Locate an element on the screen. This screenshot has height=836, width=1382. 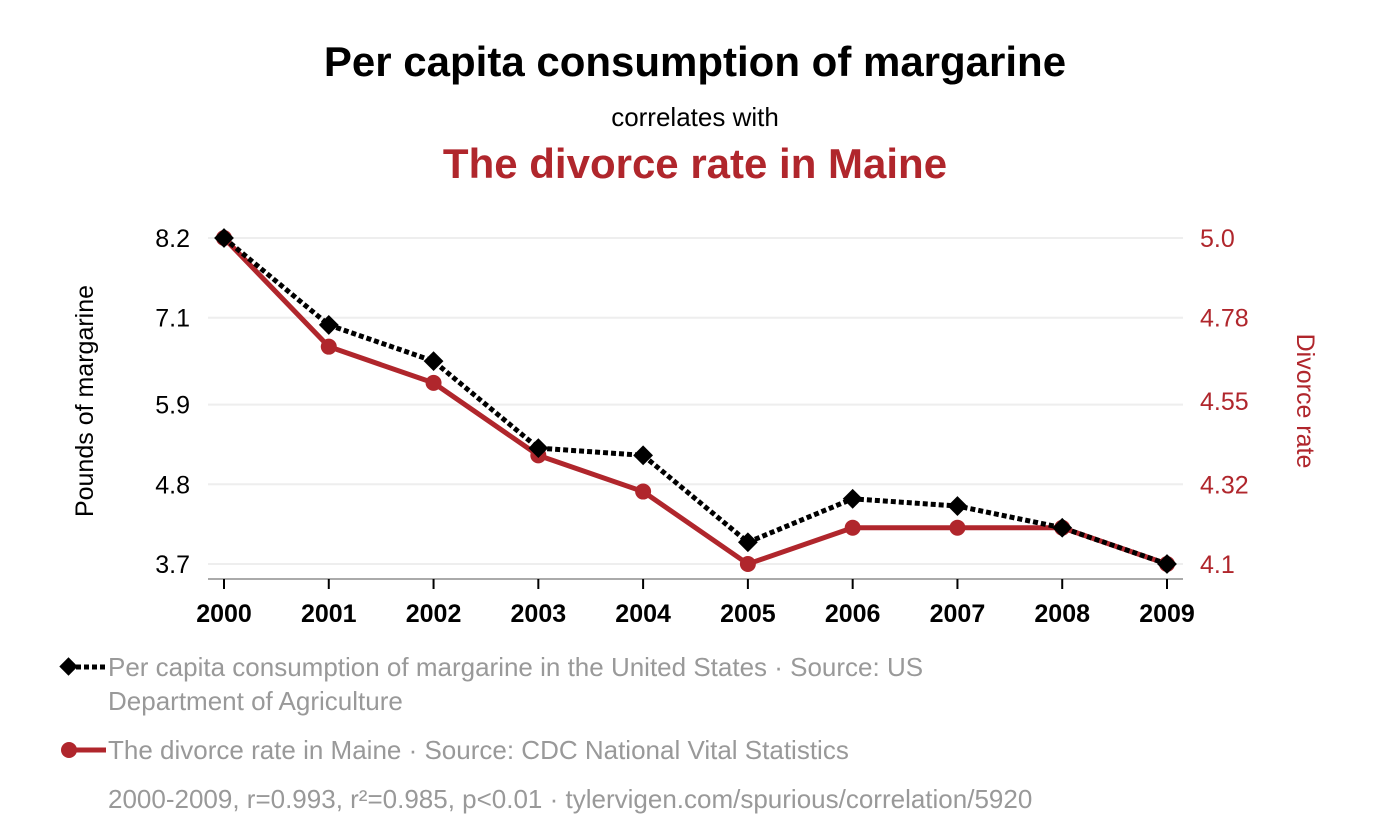
y-left-tick-label: 3.7 is located at coordinates (172, 565).